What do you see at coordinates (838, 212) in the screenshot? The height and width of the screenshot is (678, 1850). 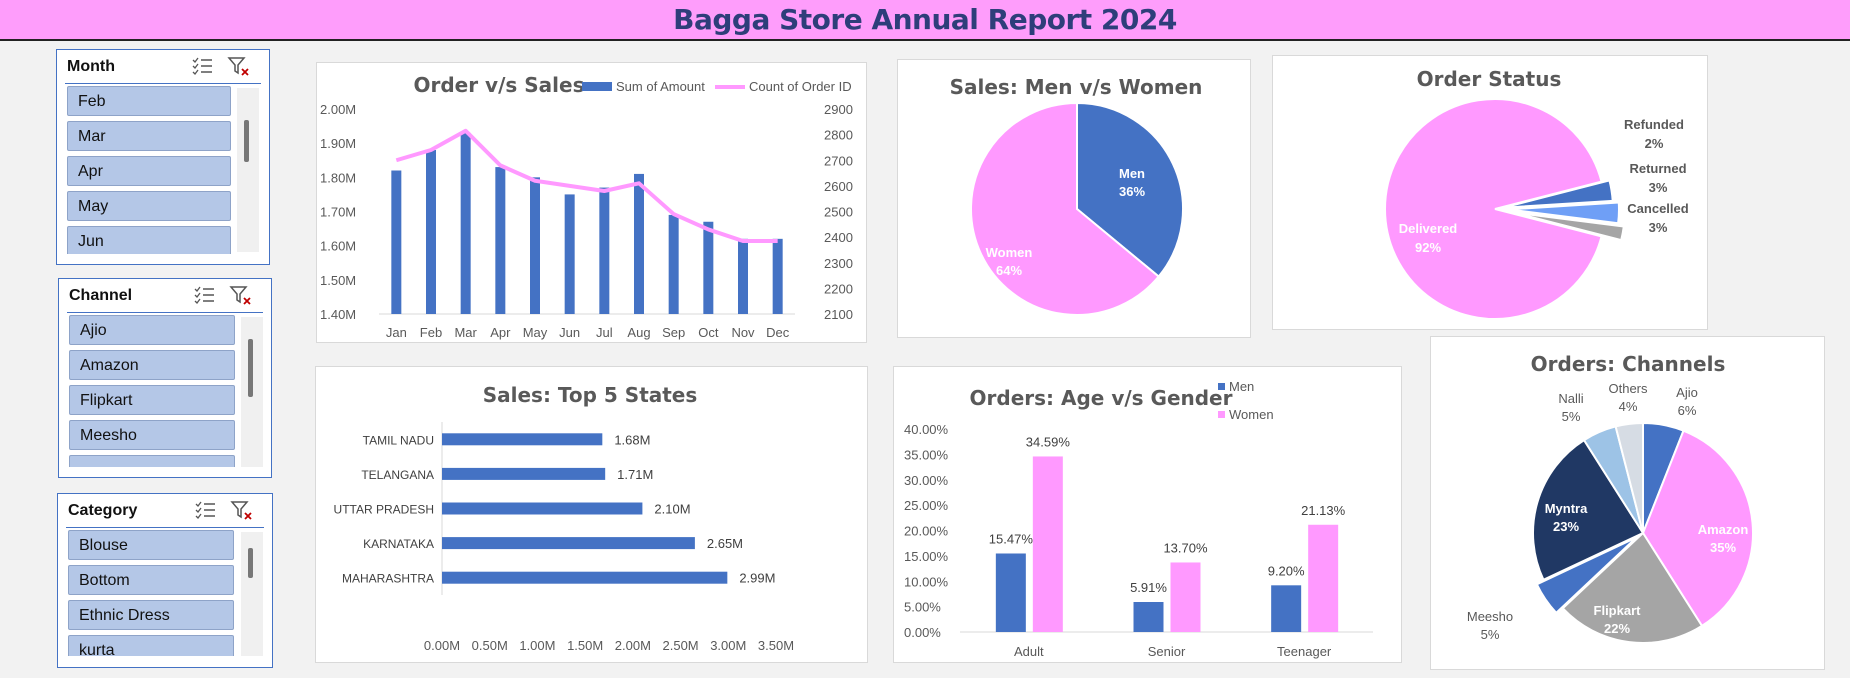 I see `y2-tick-label: 2500` at bounding box center [838, 212].